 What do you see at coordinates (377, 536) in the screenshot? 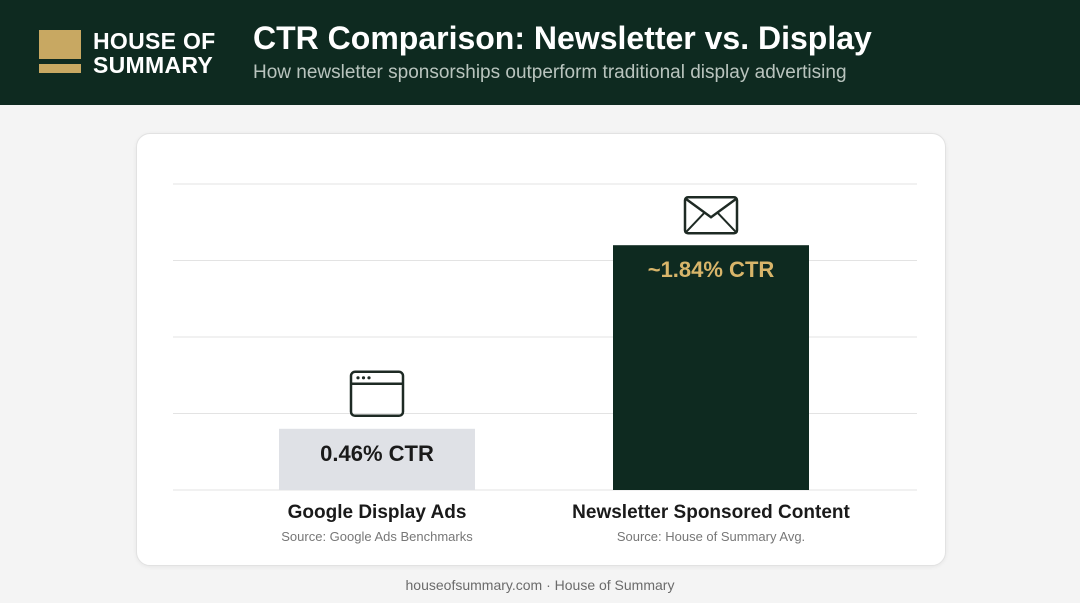
I see `source-label: Source: Google Ads Benchmarks` at bounding box center [377, 536].